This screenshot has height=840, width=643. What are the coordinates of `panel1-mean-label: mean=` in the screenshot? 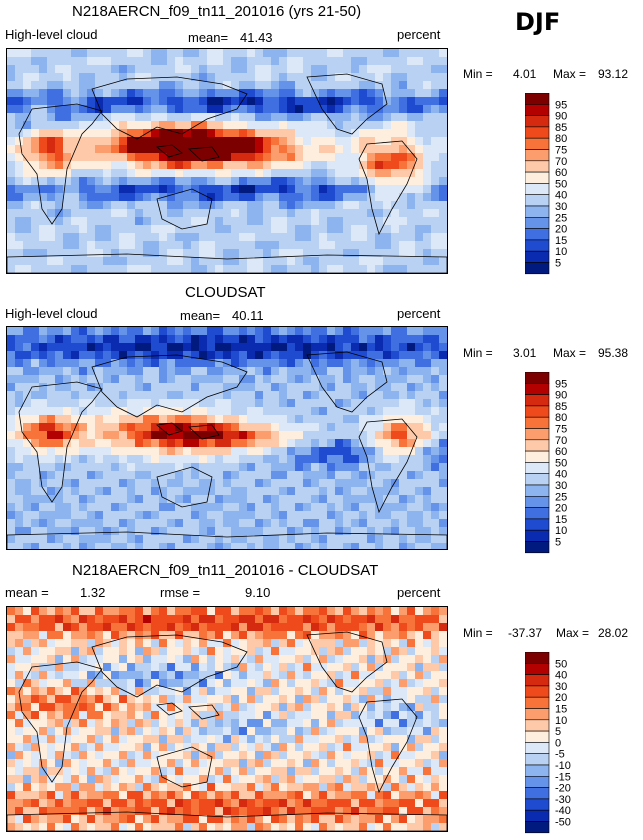 It's located at (208, 37).